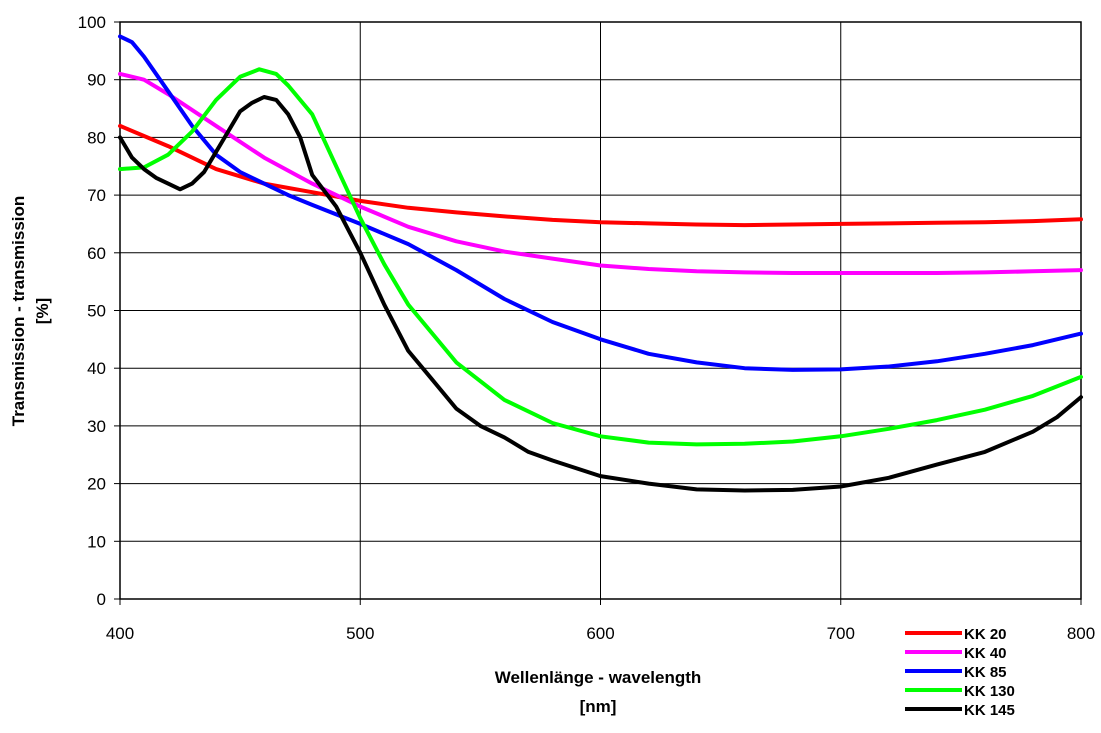  What do you see at coordinates (985, 634) in the screenshot?
I see `legend-label: KK 20` at bounding box center [985, 634].